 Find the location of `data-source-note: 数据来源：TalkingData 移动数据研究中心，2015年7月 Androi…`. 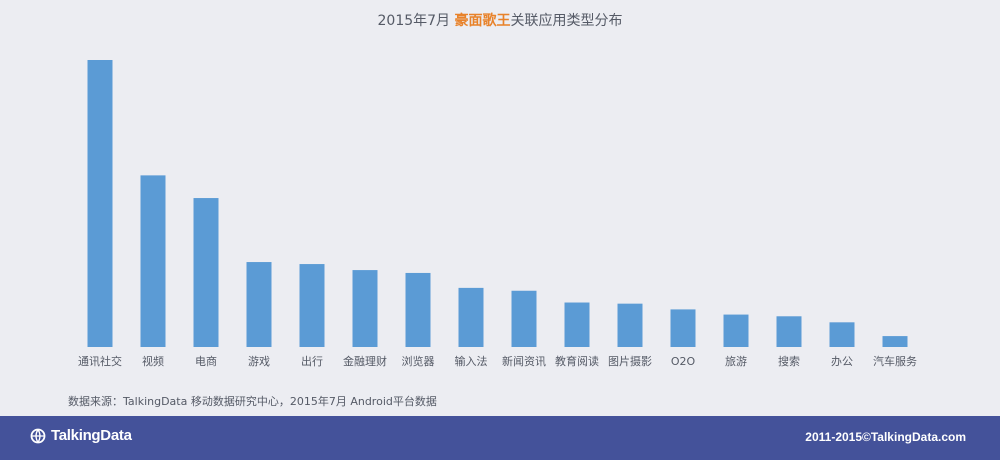

data-source-note: 数据来源：TalkingData 移动数据研究中心，2015年7月 Androi… is located at coordinates (252, 401).